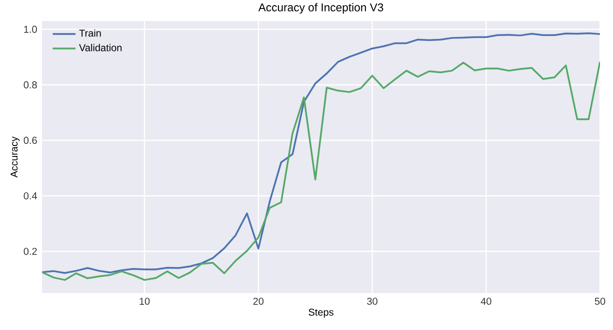  Describe the element at coordinates (258, 301) in the screenshot. I see `x-tick-label: 20` at that location.